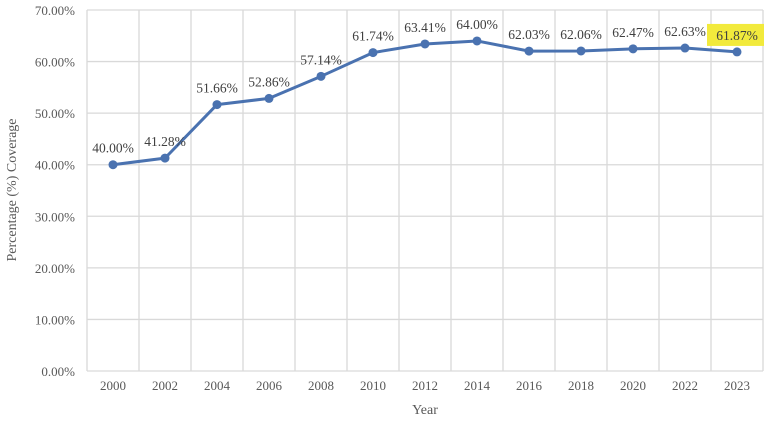  I want to click on x-tick-label: 2016, so click(529, 385).